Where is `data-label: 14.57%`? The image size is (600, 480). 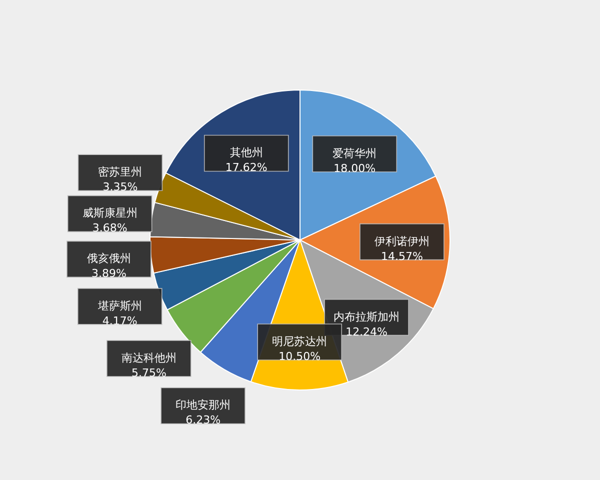 data-label: 14.57% is located at coordinates (402, 256).